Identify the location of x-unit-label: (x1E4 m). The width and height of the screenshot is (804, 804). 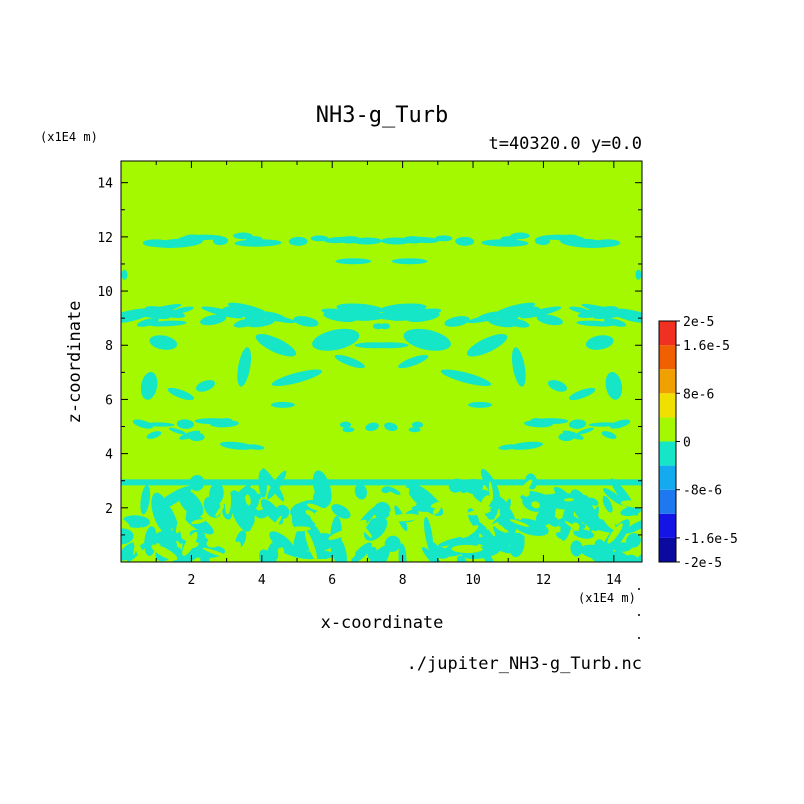
(607, 598).